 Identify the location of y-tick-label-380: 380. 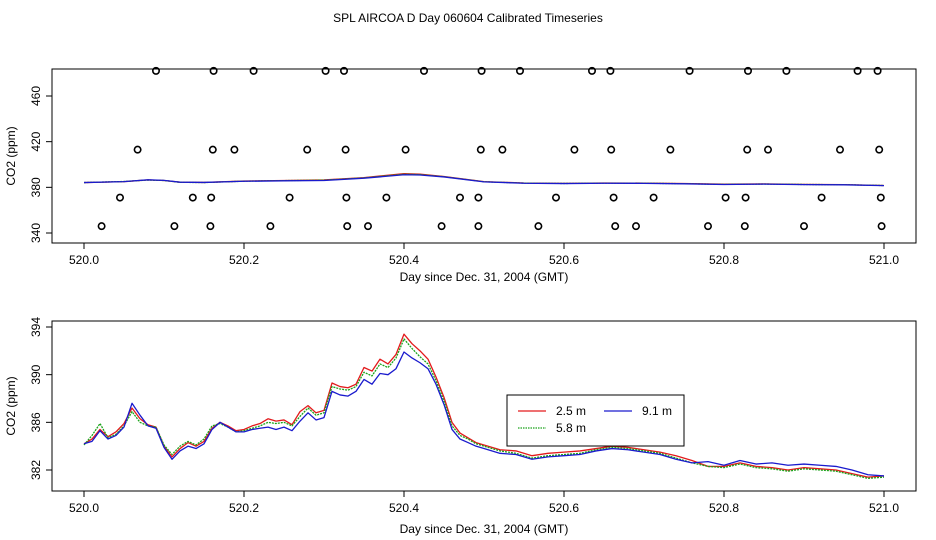
(36, 187).